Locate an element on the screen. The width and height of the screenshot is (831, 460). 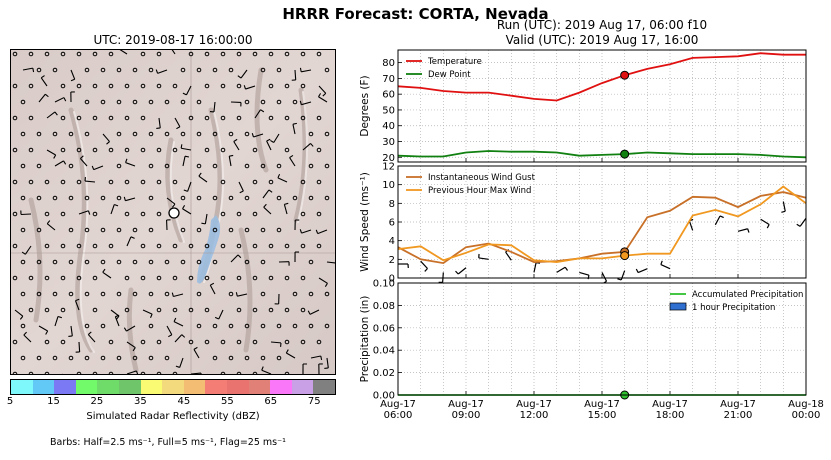
y-tick-label: 6 is located at coordinates (392, 223).